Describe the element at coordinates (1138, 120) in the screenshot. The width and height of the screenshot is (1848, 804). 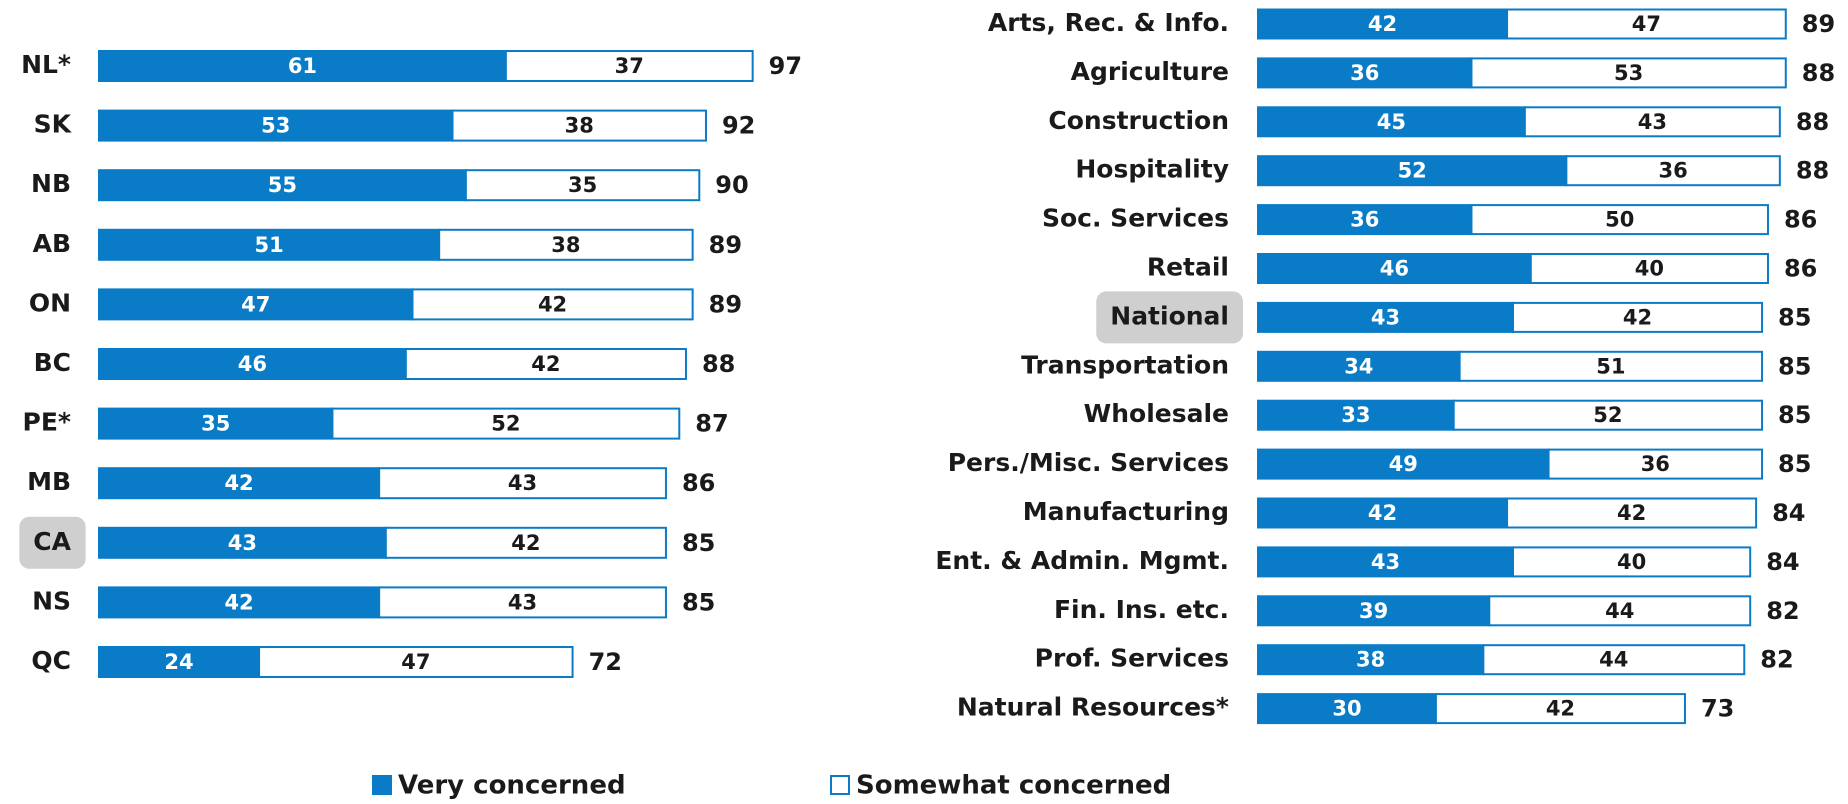
I see `category-label: Construction` at that location.